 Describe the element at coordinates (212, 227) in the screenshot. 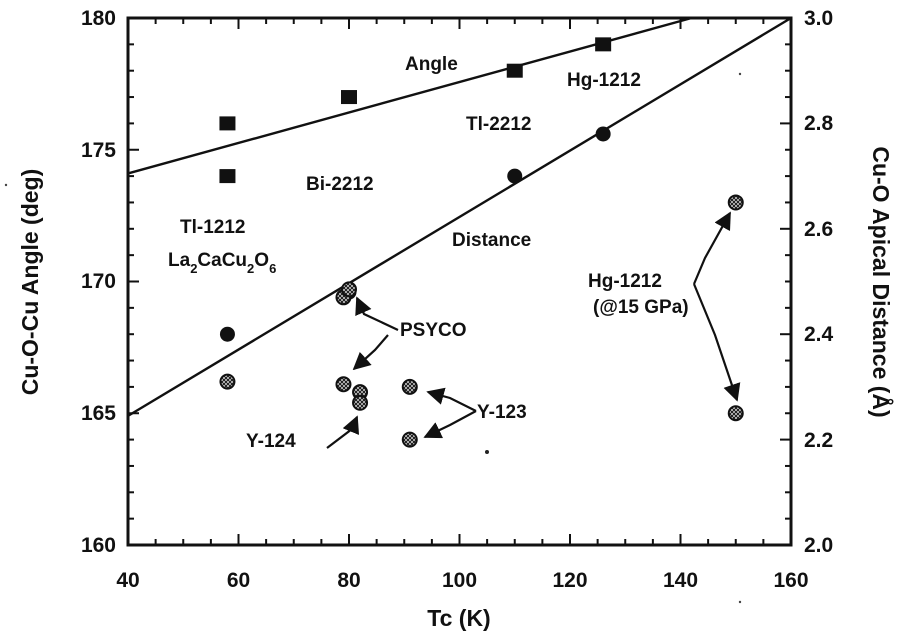

I see `annotation-tl1212: Tl-1212` at that location.